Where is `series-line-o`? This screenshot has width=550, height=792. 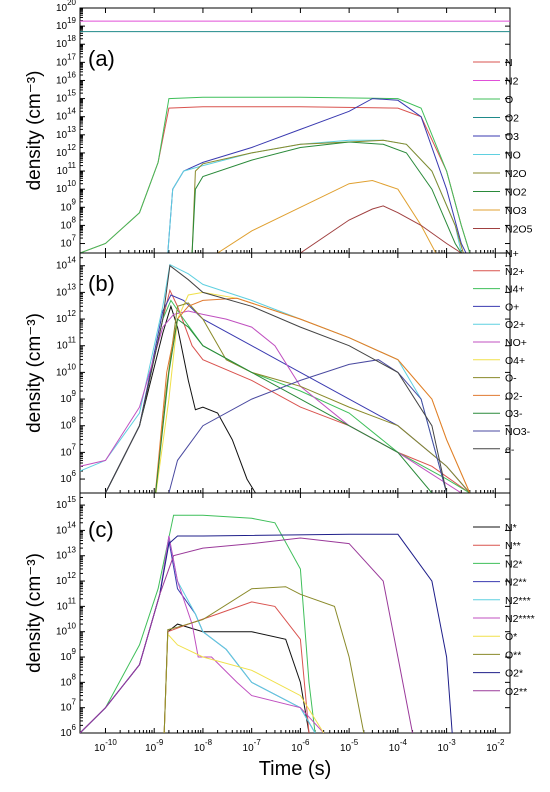
series-line-o is located at coordinates (275, 174).